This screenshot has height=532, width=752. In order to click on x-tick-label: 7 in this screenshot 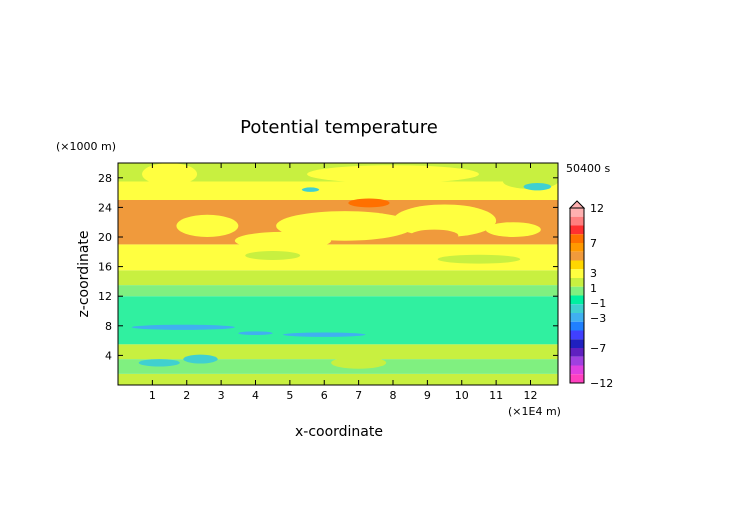, I will do `click(358, 395)`.